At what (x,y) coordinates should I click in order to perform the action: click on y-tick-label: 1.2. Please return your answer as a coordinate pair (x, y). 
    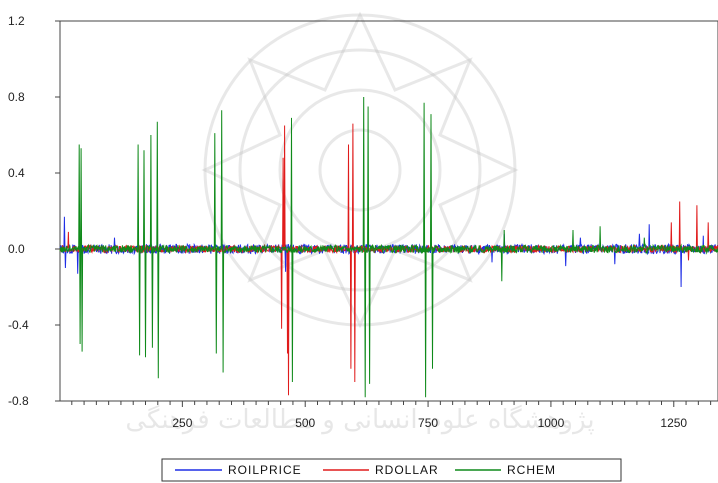
    Looking at the image, I should click on (16, 21).